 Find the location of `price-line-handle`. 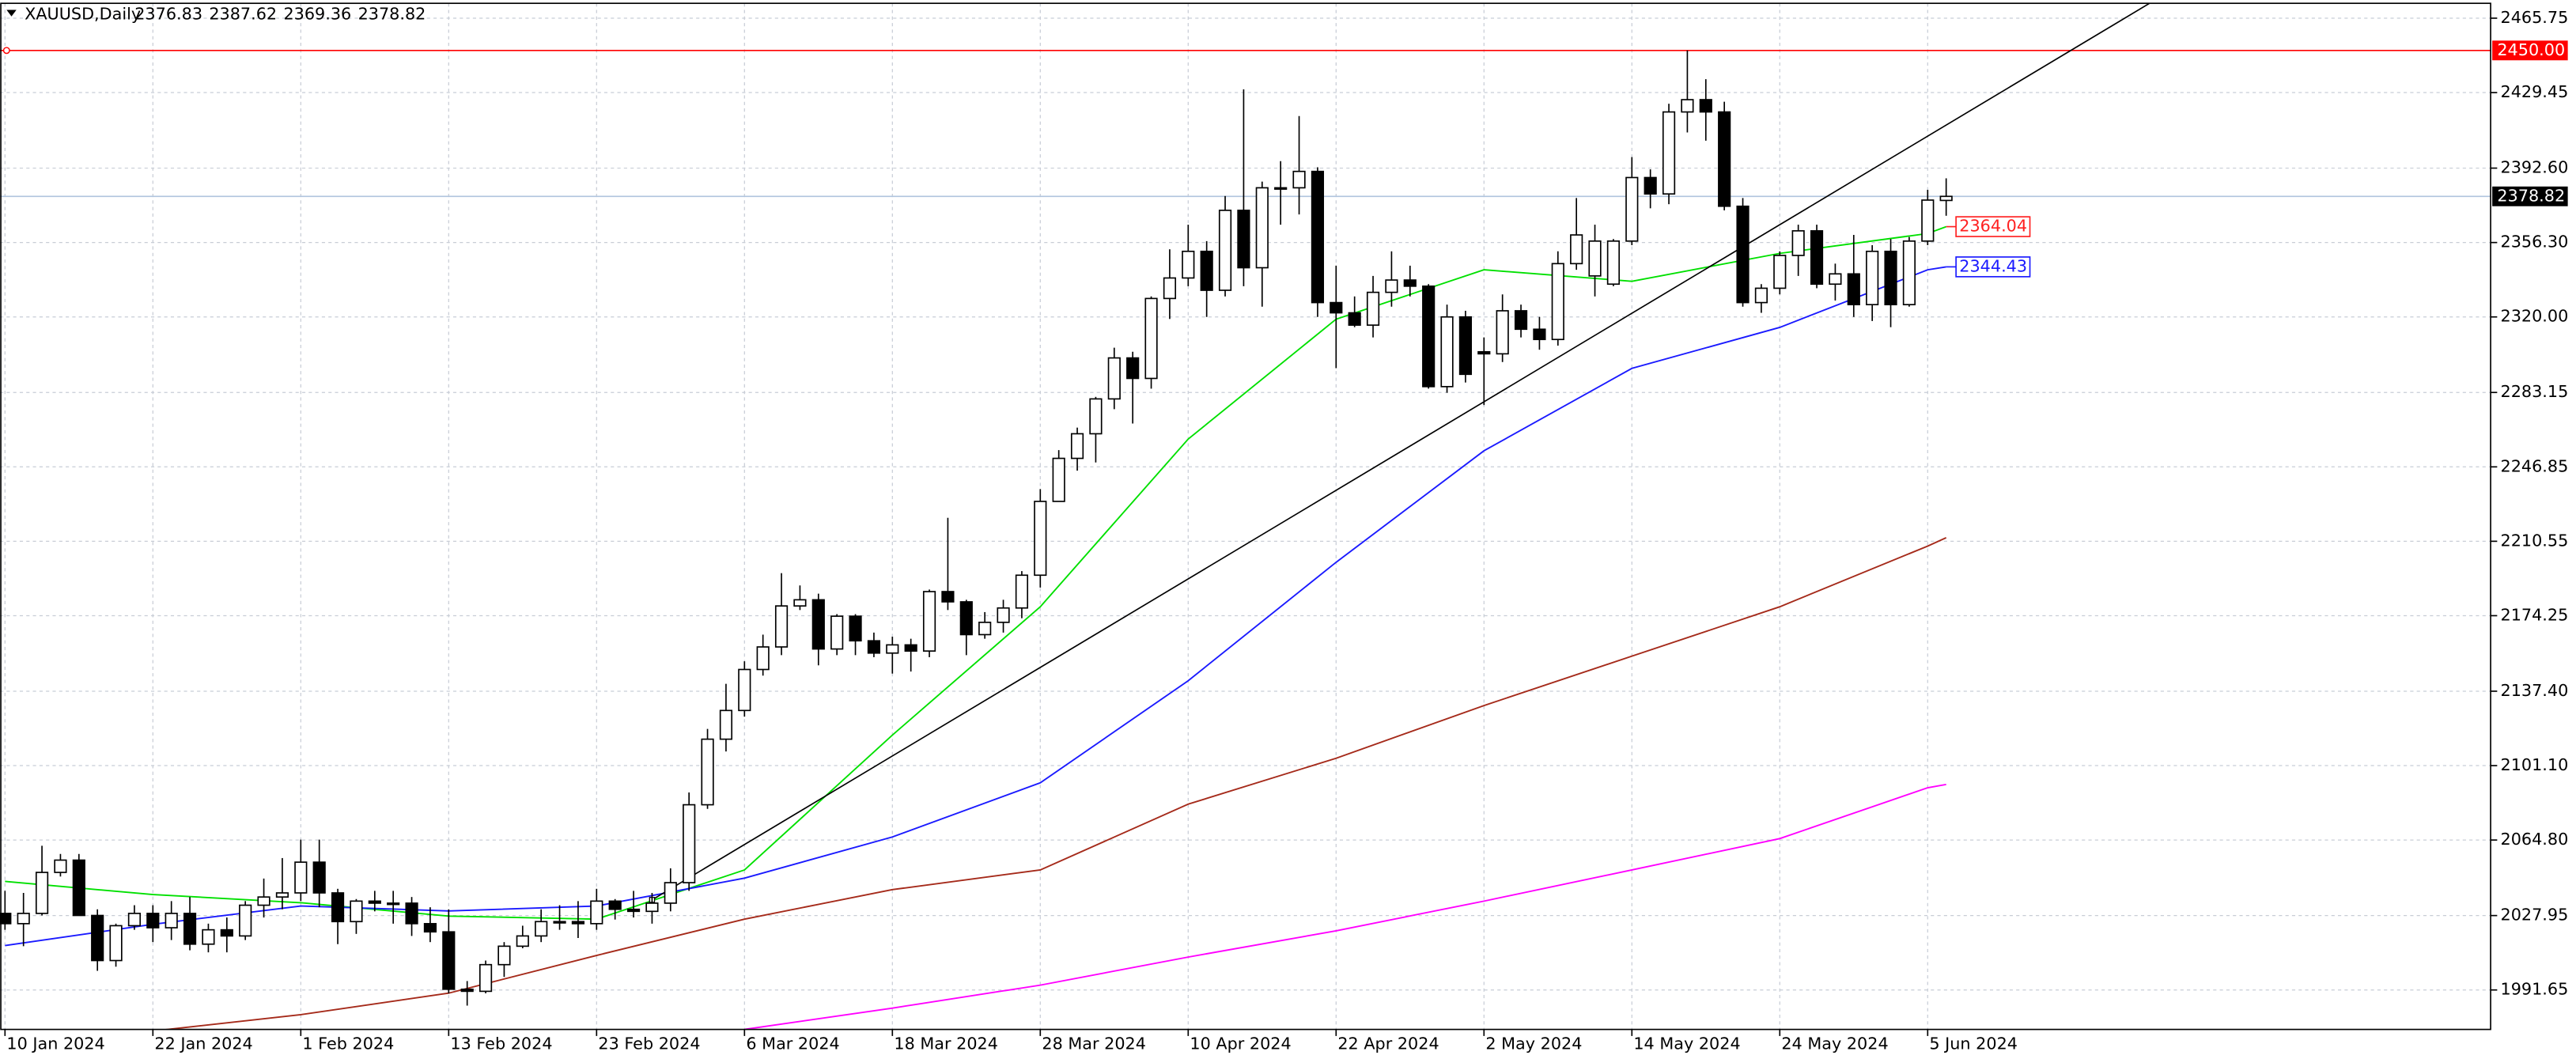

price-line-handle is located at coordinates (6, 51).